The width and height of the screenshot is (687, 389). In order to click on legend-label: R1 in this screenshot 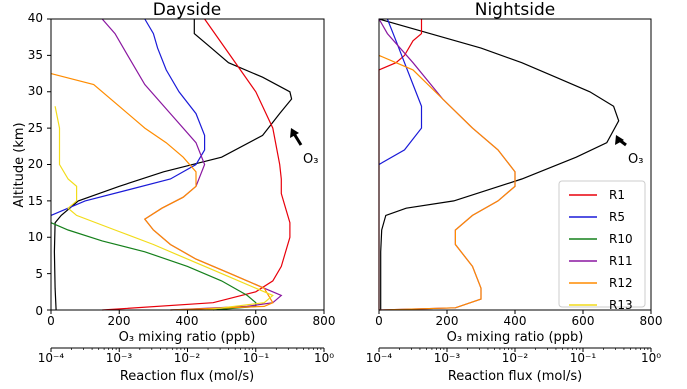, I will do `click(617, 195)`.